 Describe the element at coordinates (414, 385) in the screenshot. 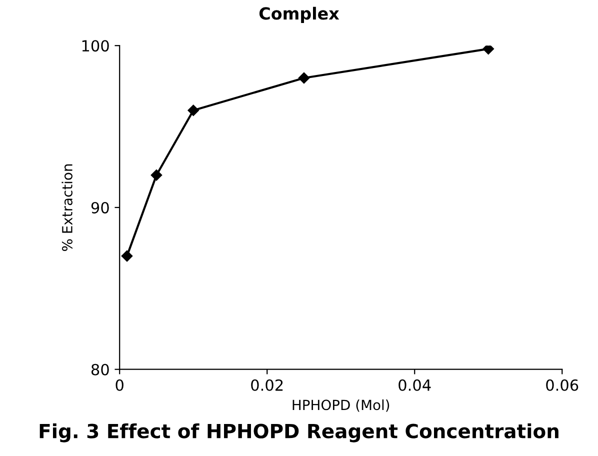

I see `x-tick-label: 0.04` at that location.